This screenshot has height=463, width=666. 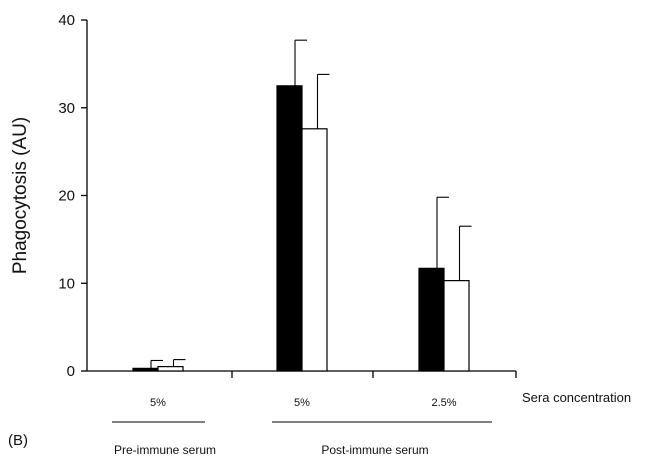 I want to click on y-tick-label: 40, so click(x=66, y=20).